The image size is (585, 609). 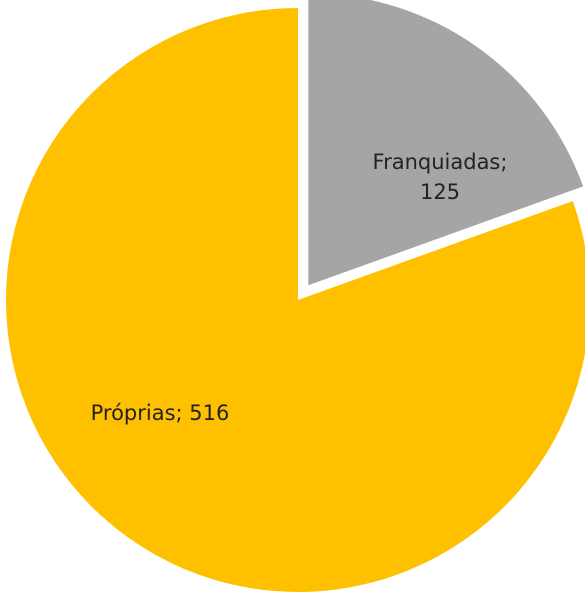 What do you see at coordinates (440, 177) in the screenshot?
I see `data-label: Franquiadas; 125` at bounding box center [440, 177].